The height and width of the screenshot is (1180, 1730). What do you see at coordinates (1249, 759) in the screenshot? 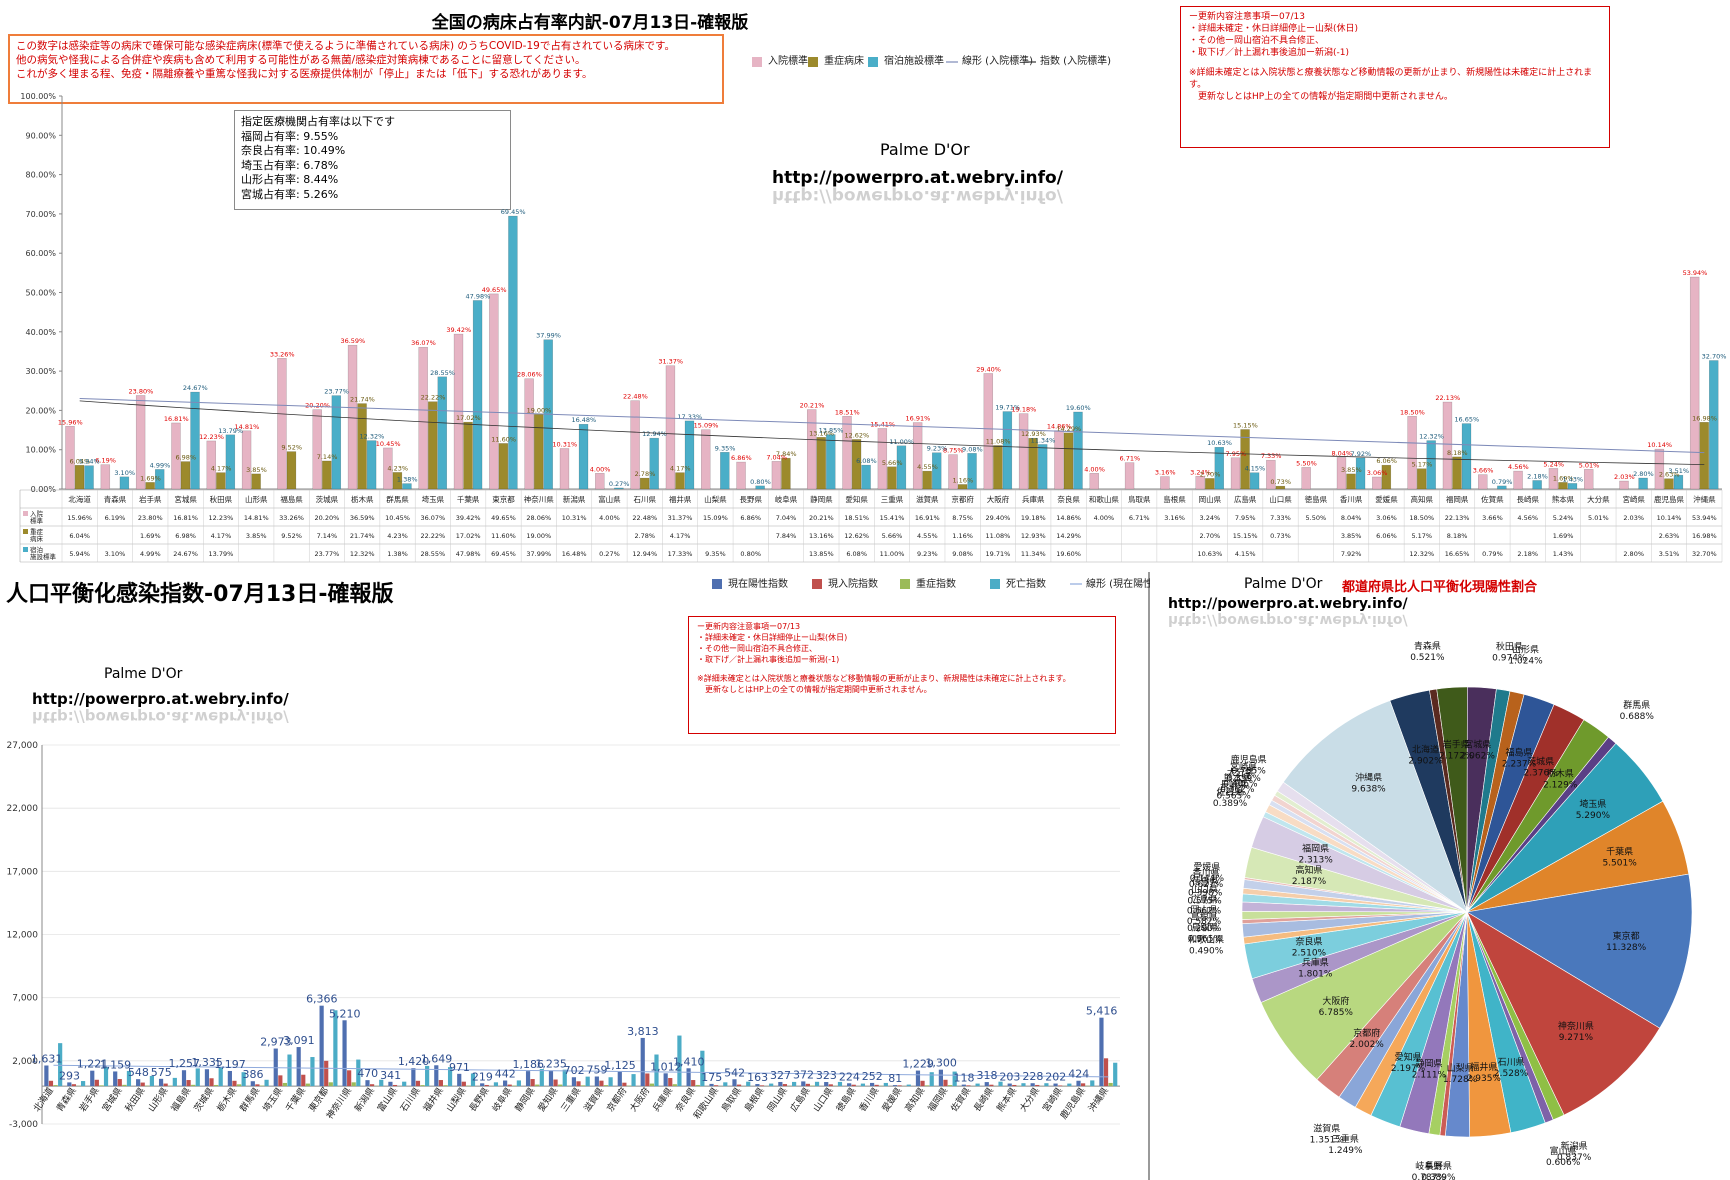
I see `pie-category-label: 鹿児島県` at bounding box center [1249, 759].